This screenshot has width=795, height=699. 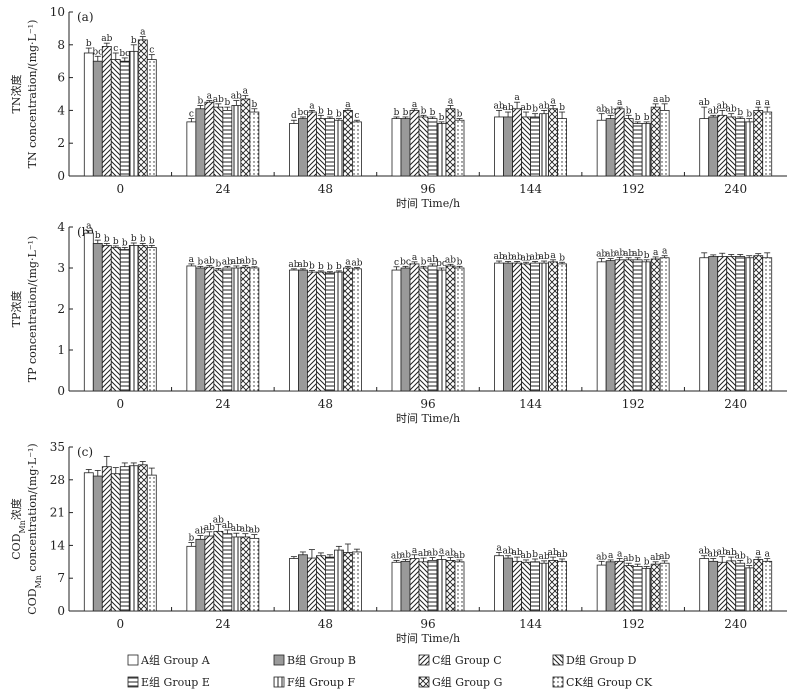 I want to click on y-tick-label: 8, so click(x=61, y=45).